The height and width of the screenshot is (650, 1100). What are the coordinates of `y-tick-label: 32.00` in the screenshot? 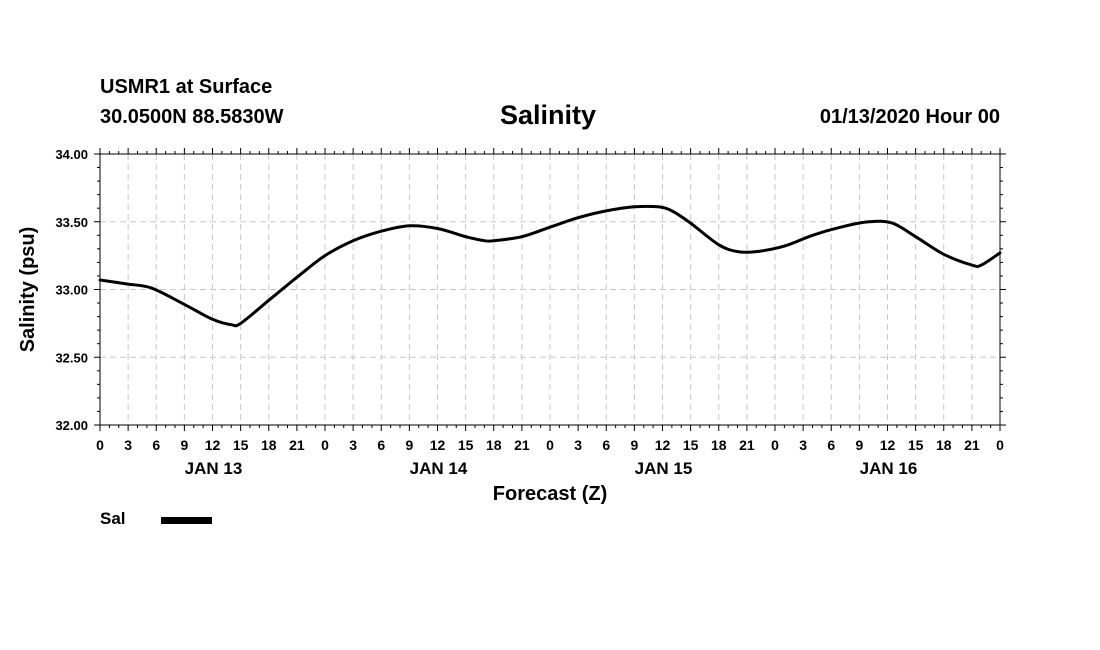 It's located at (71, 425).